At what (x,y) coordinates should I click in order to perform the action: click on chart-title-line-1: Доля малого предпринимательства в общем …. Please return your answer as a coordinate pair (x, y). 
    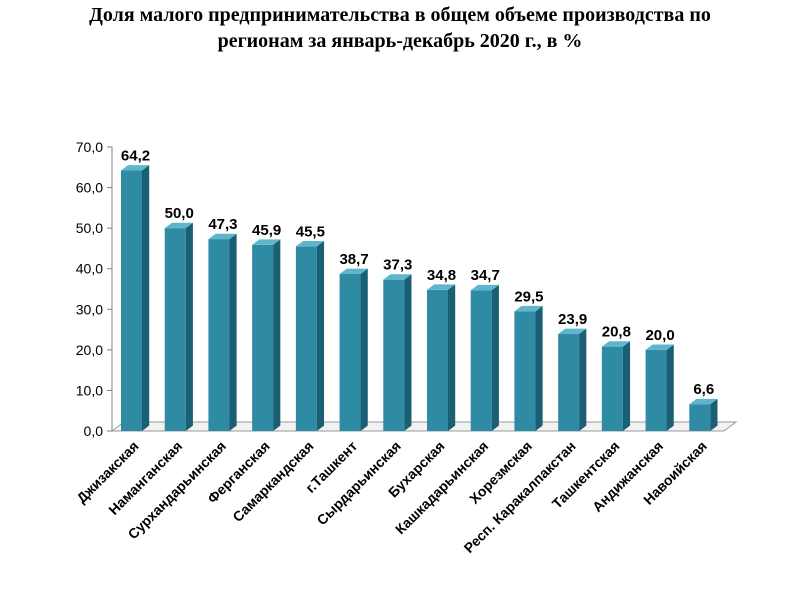
    Looking at the image, I should click on (400, 15).